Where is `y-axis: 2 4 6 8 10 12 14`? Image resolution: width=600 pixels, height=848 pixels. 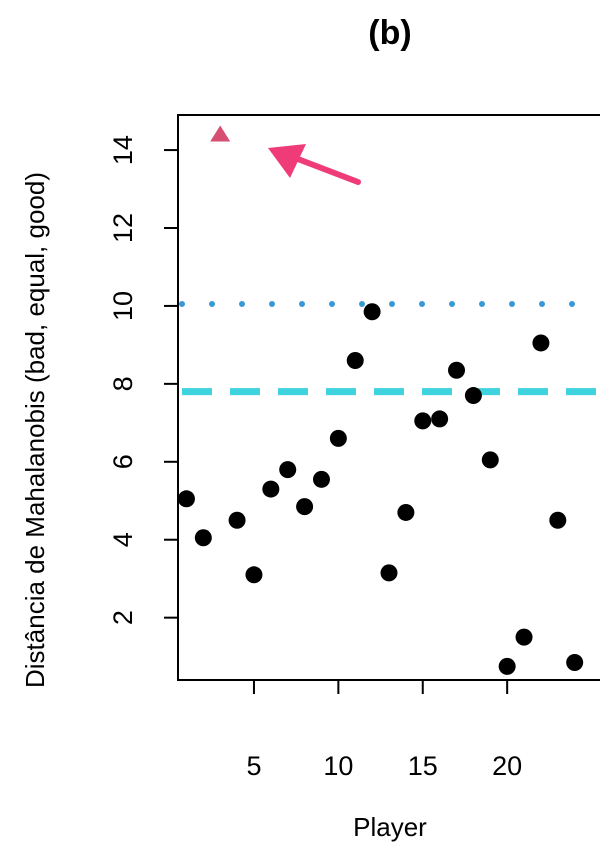 y-axis: 2 4 6 8 10 12 14 is located at coordinates (143, 380).